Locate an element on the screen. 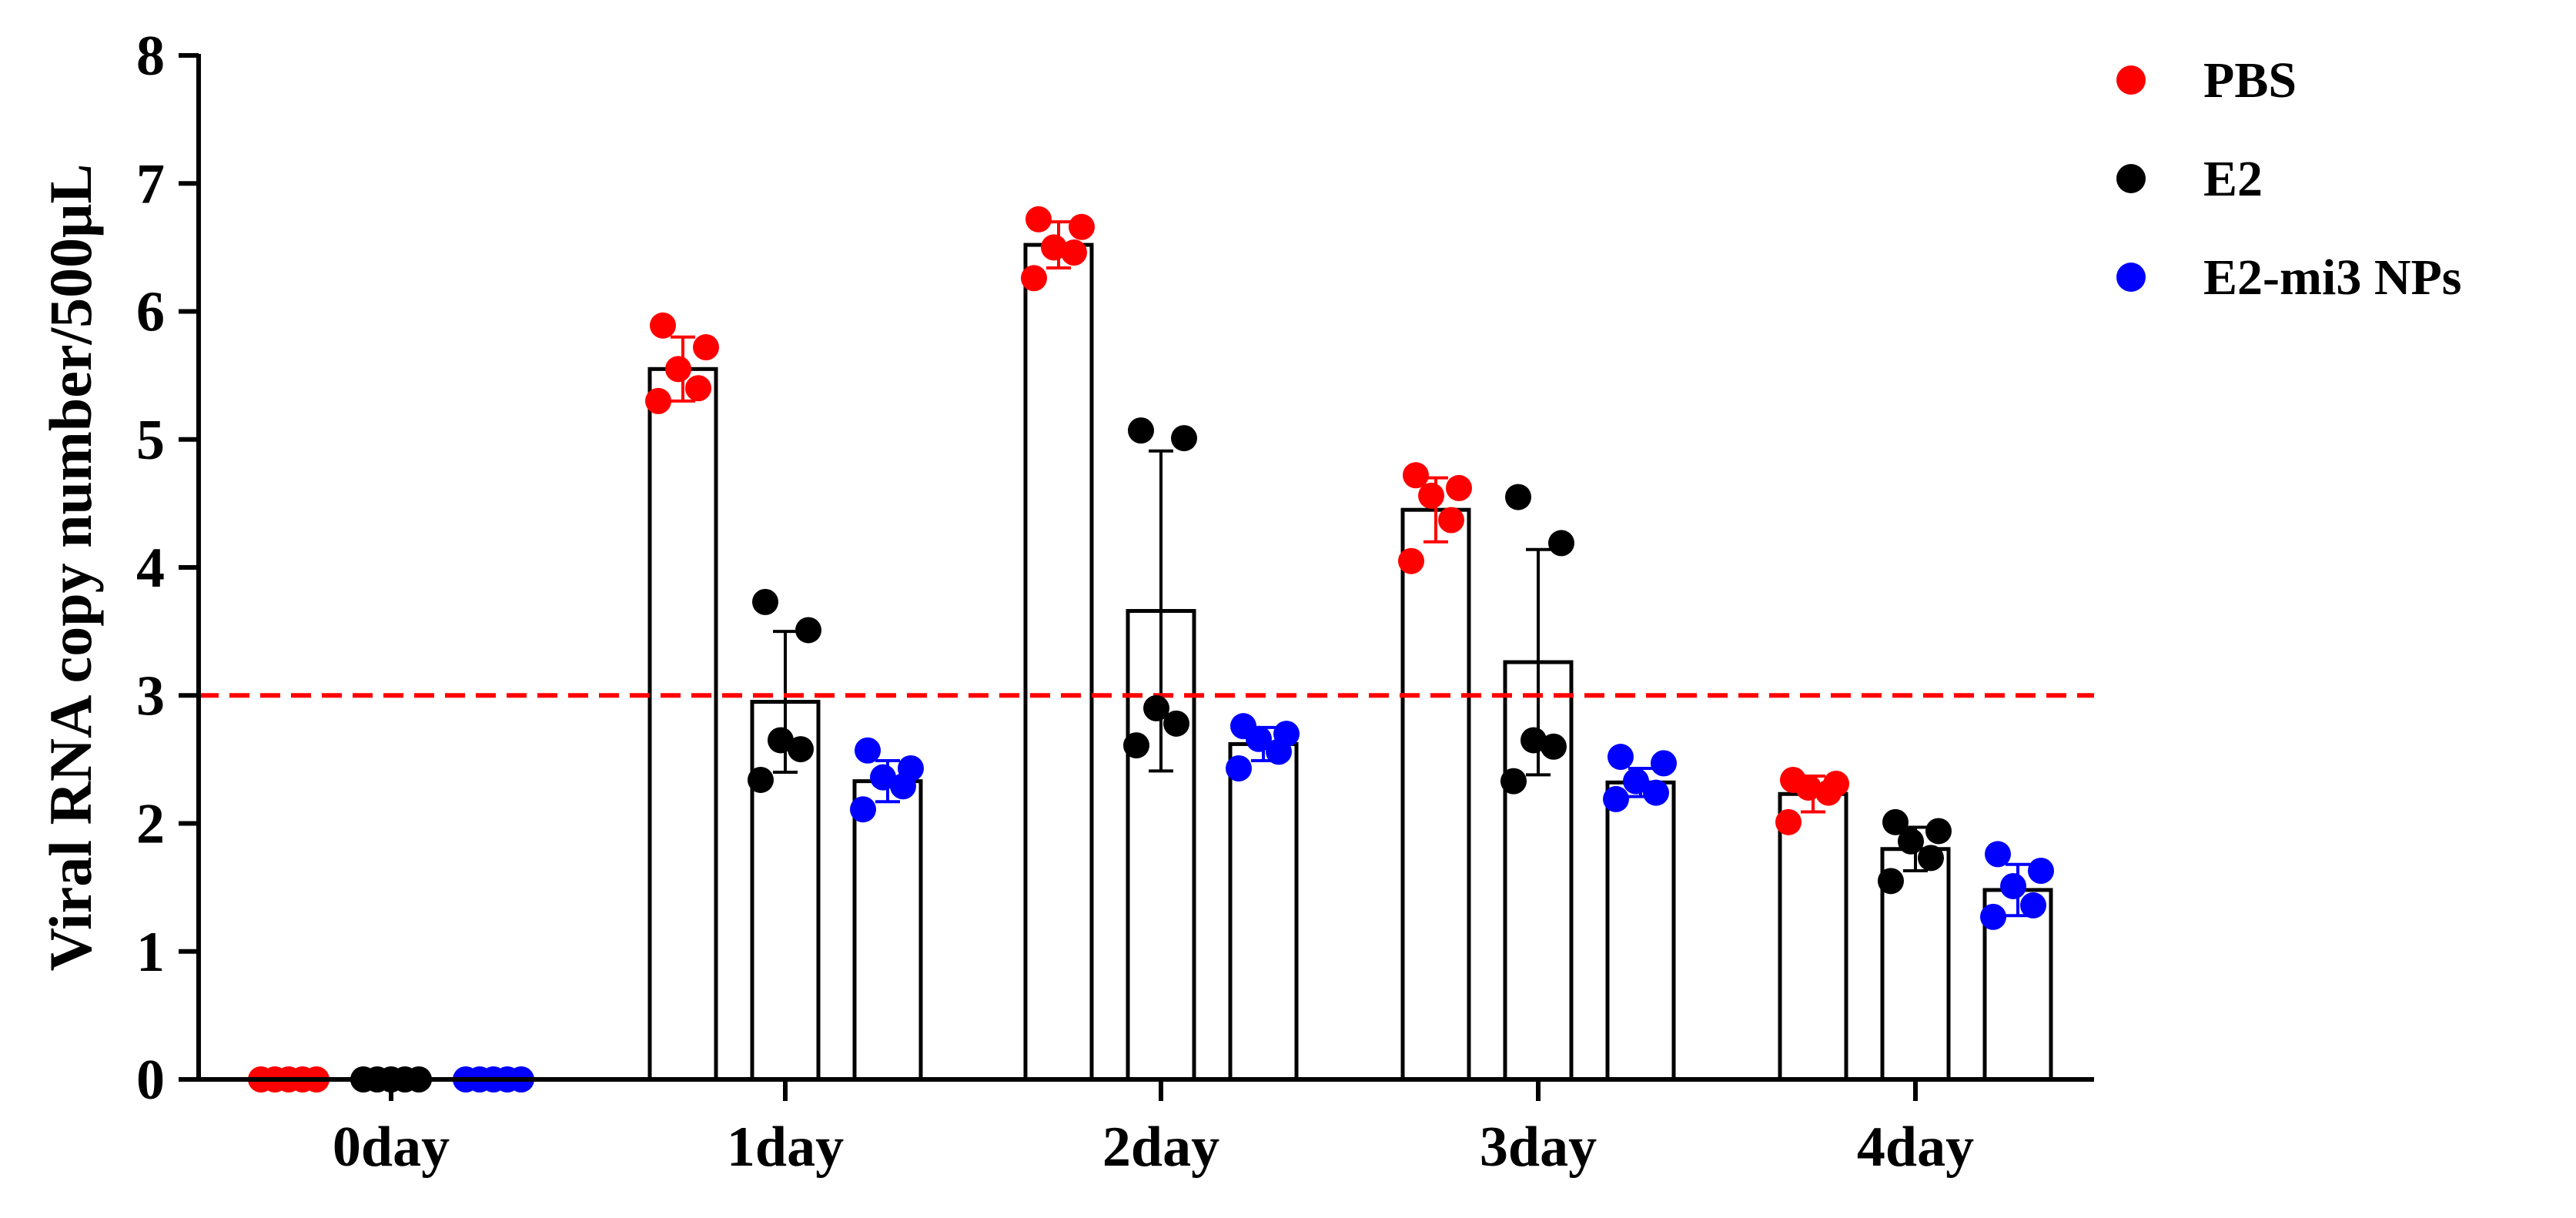  legend: PBS E2 E2-mi3 NPs is located at coordinates (2289, 179).